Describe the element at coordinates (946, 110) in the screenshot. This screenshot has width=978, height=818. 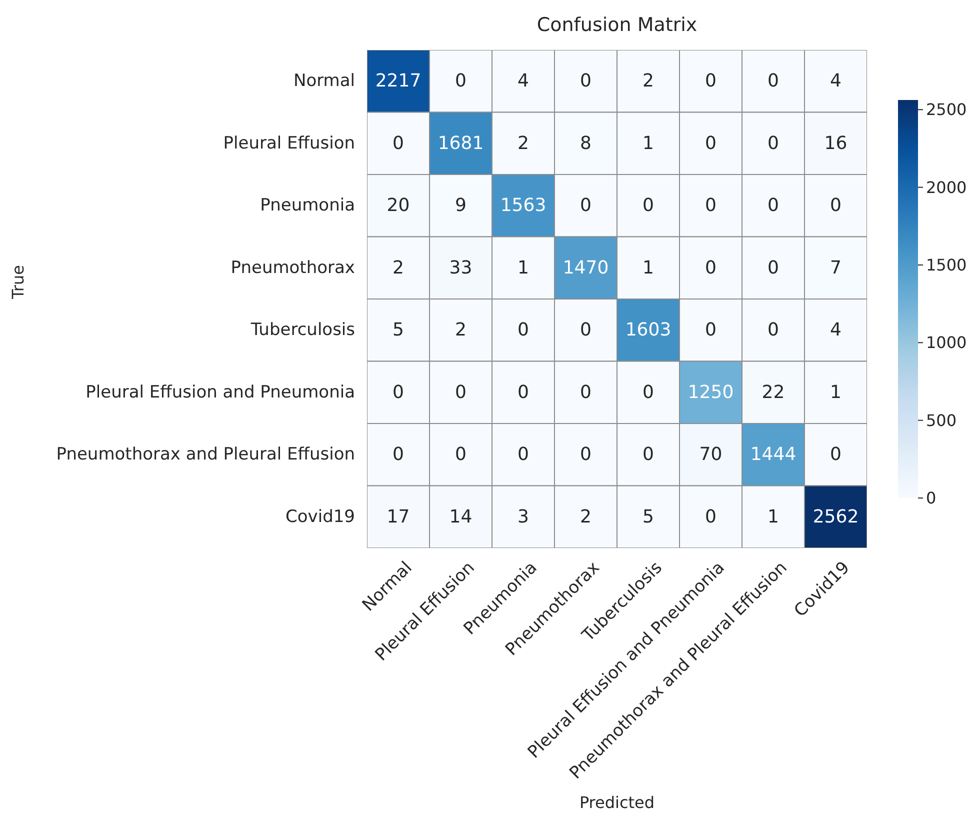
I see `color-bar-label: 2500` at that location.